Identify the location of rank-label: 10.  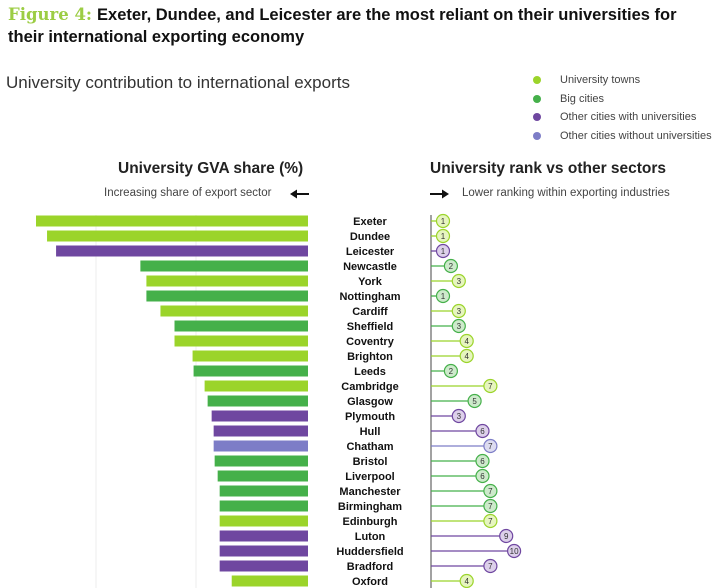
(514, 551).